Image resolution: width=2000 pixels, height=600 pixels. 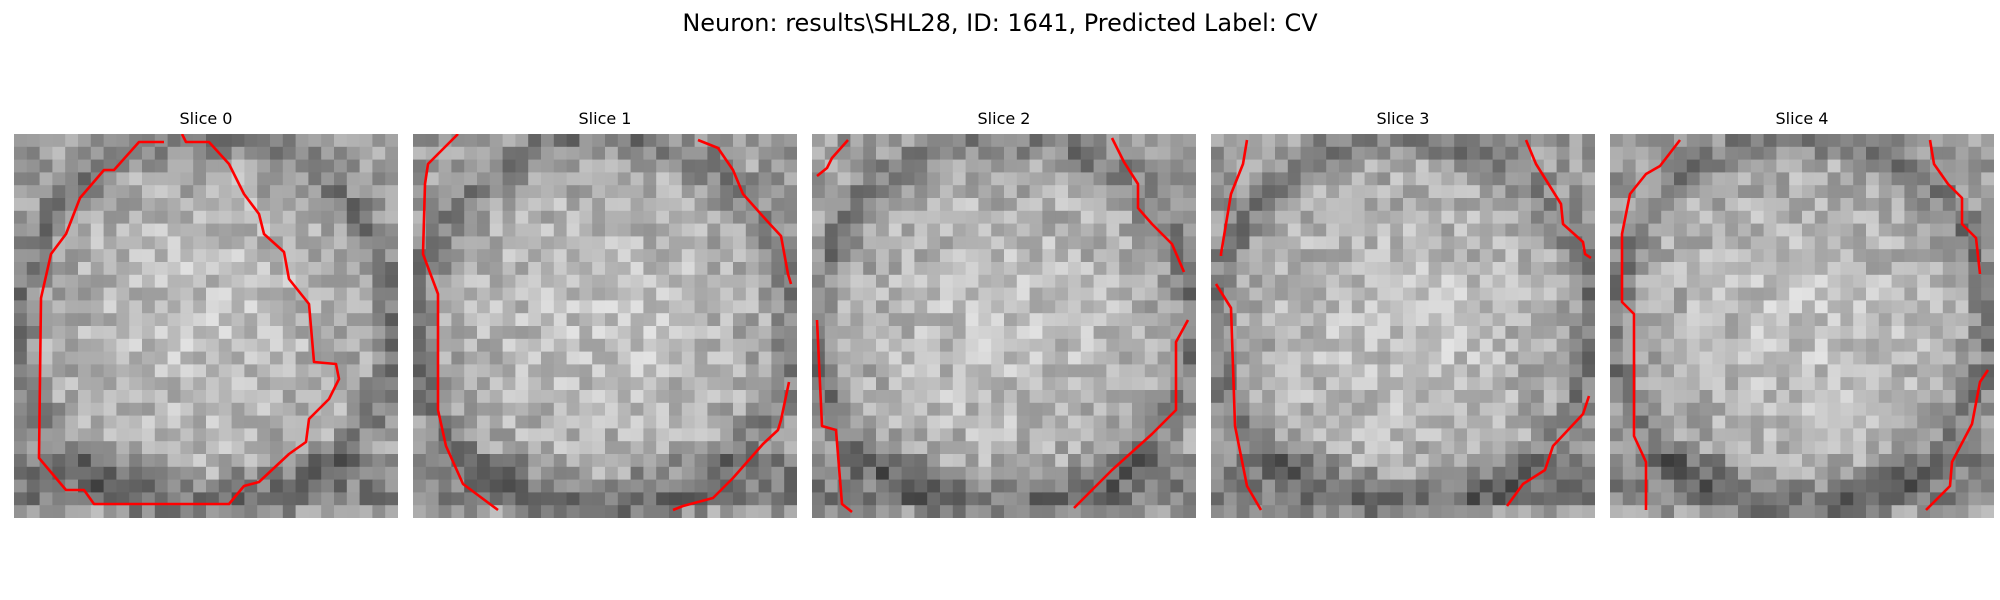 I want to click on slice-panel-3: Slice 3, so click(x=1403, y=313).